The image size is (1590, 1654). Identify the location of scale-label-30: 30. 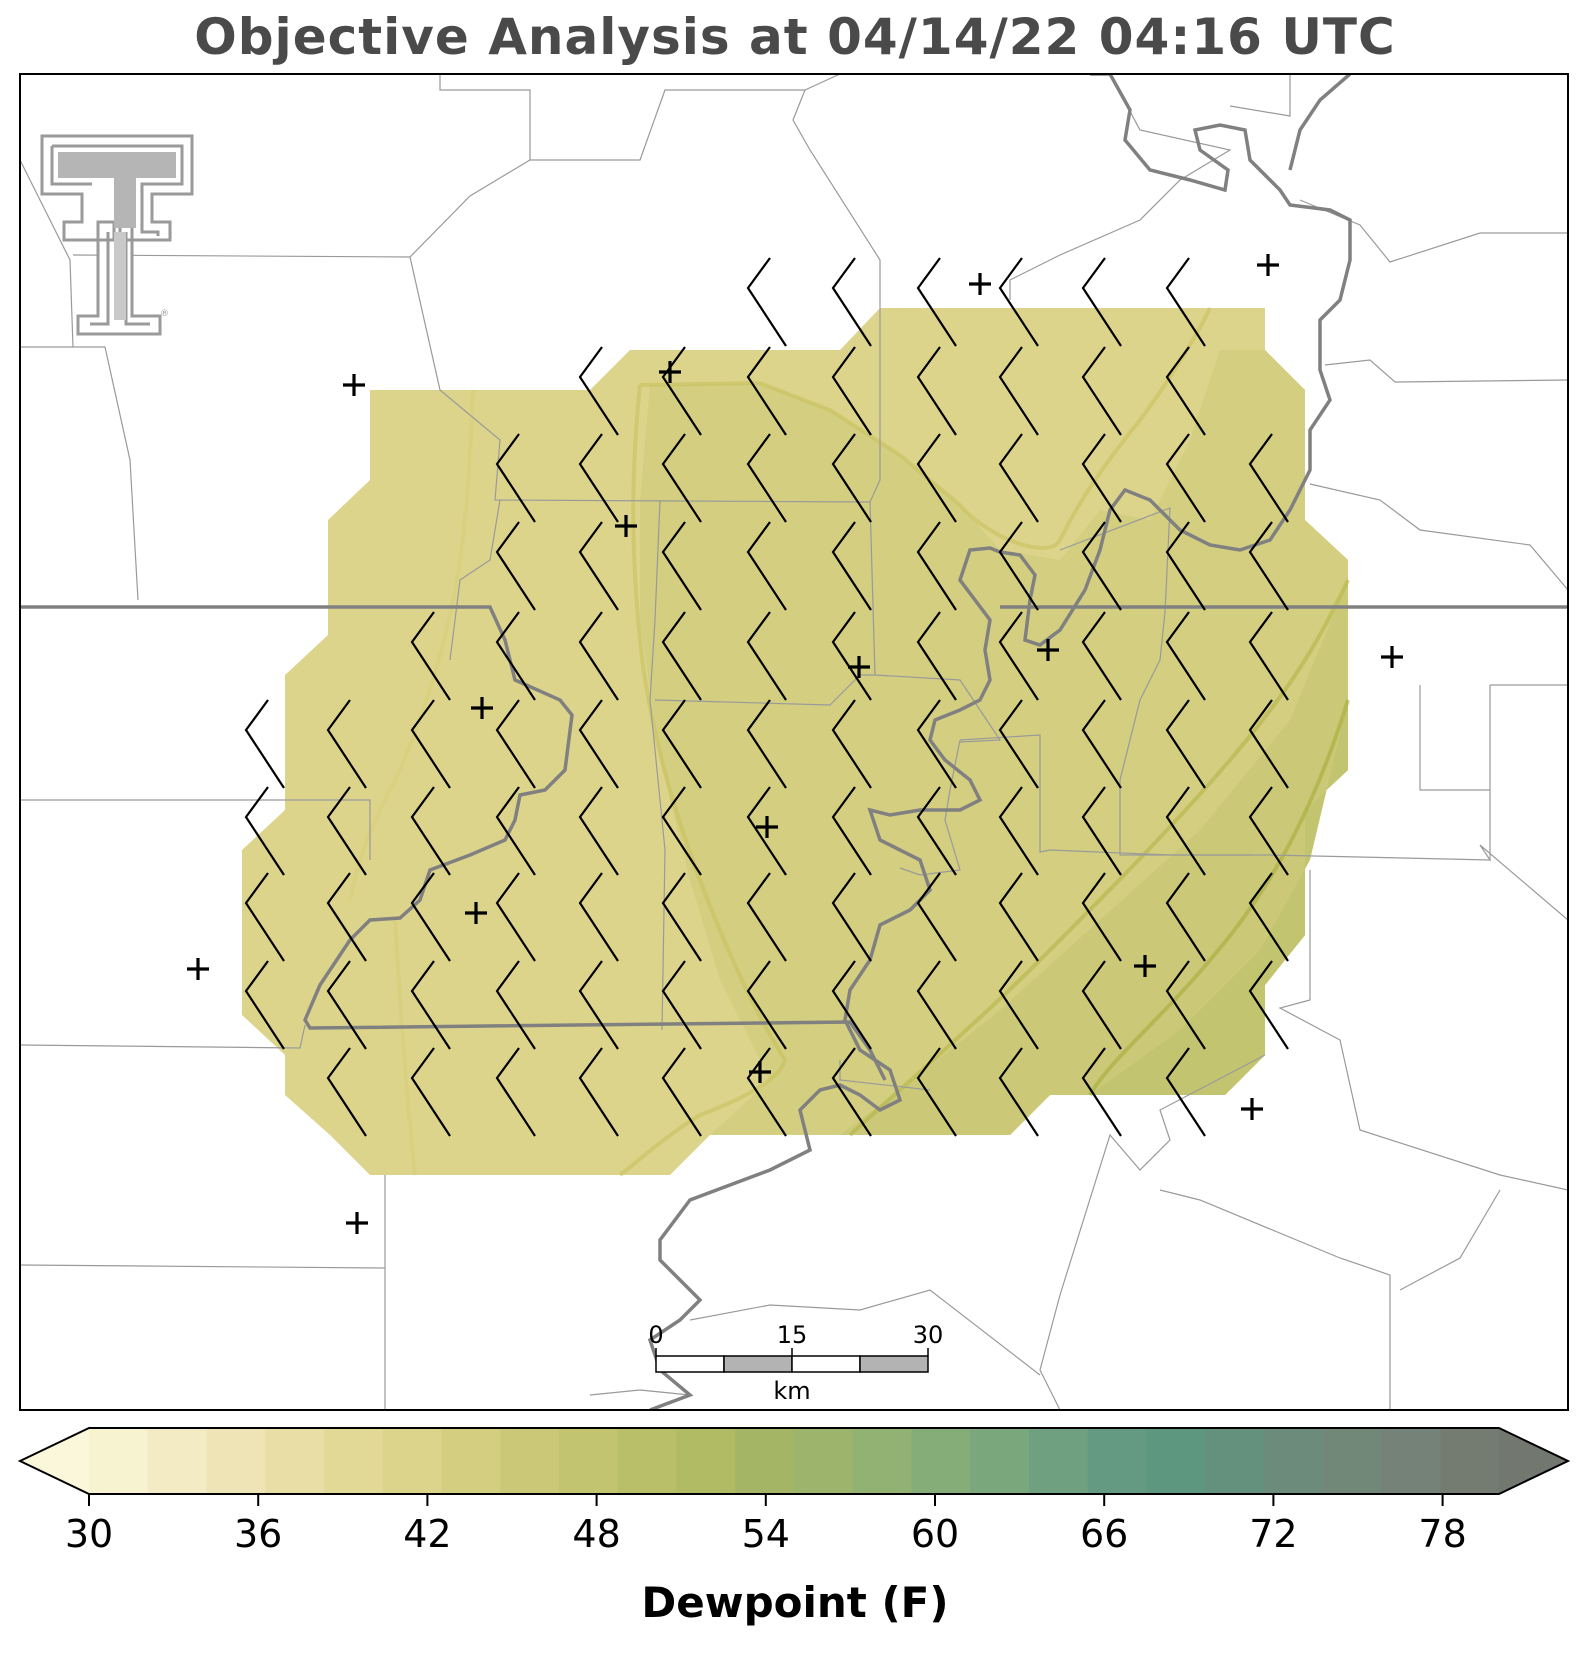
(928, 1335).